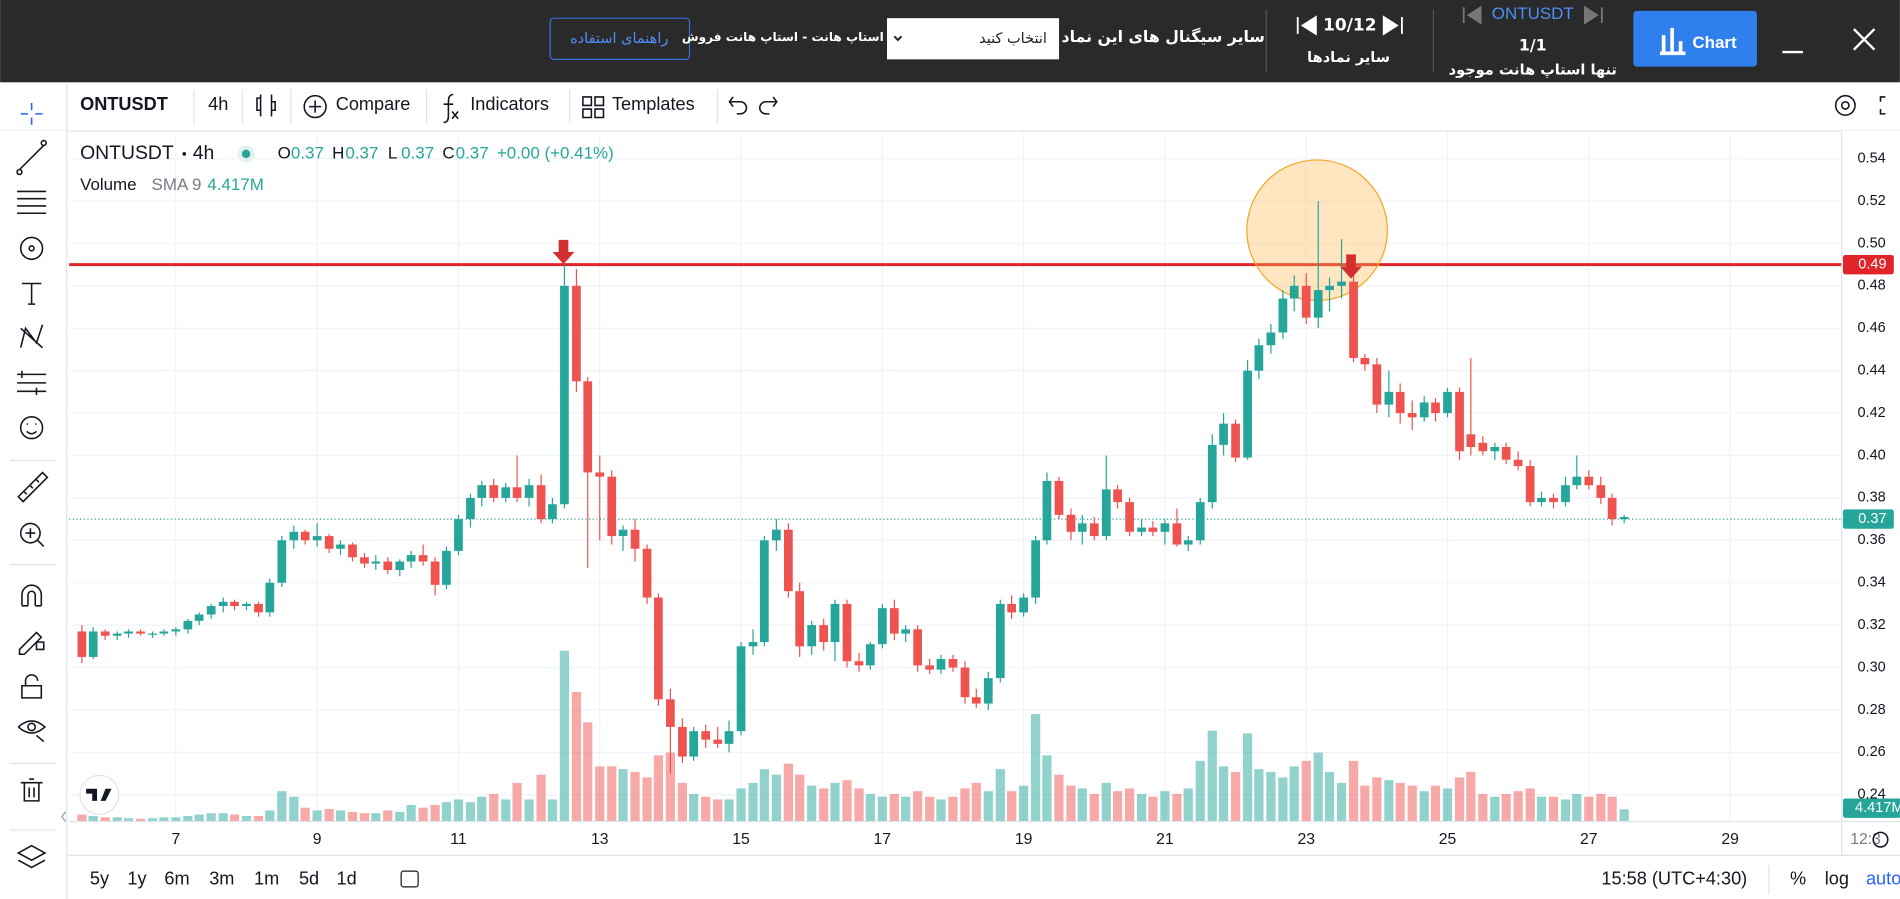 The width and height of the screenshot is (1900, 899). Describe the element at coordinates (1871, 201) in the screenshot. I see `y-tick-label: 0.52` at that location.